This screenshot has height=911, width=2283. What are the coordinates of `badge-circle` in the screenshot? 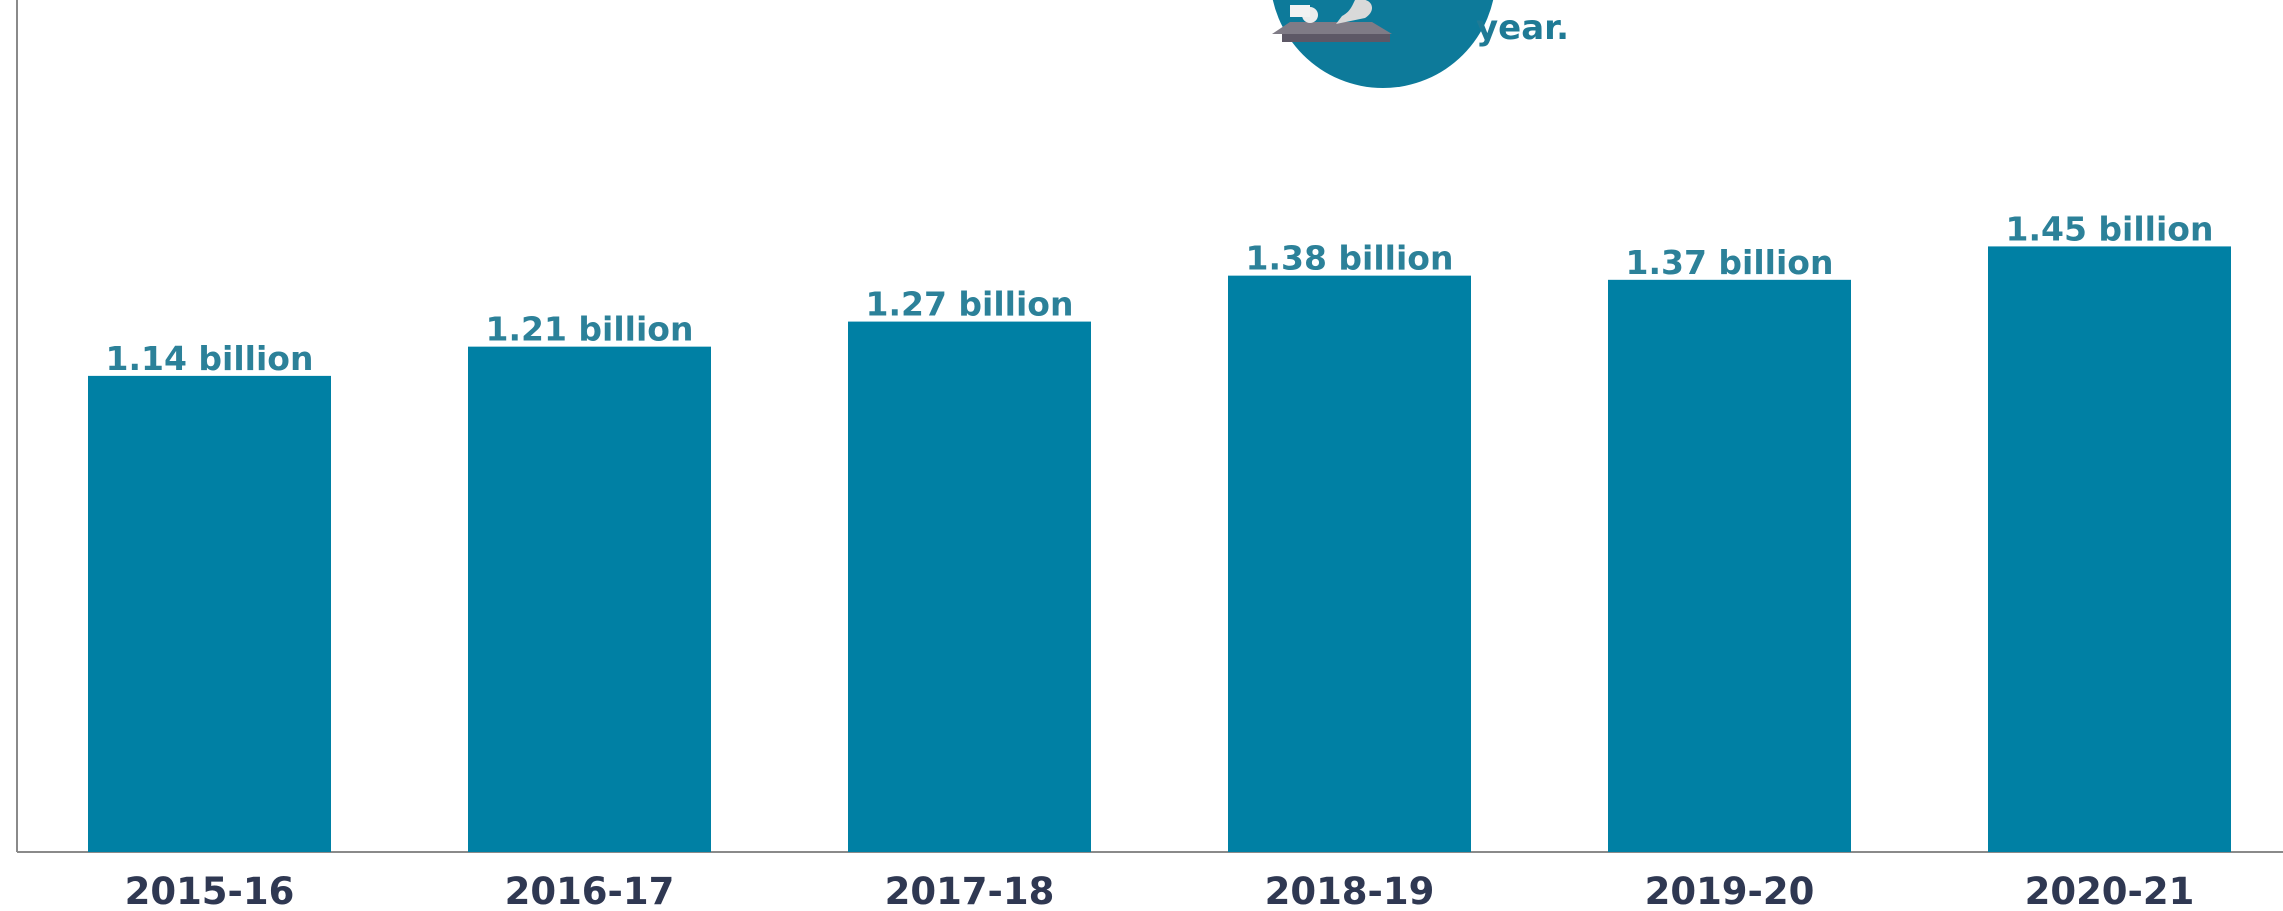 It's located at (1383, 44).